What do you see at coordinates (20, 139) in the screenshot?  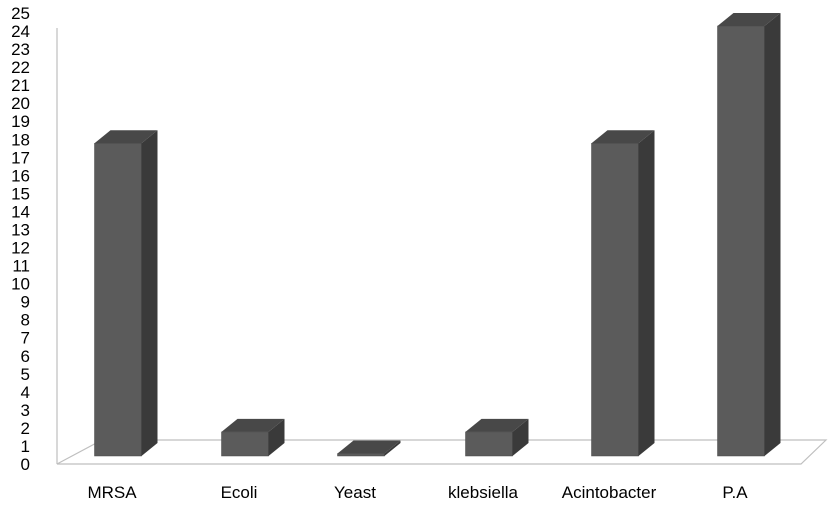 I see `y-tick-label: 18` at bounding box center [20, 139].